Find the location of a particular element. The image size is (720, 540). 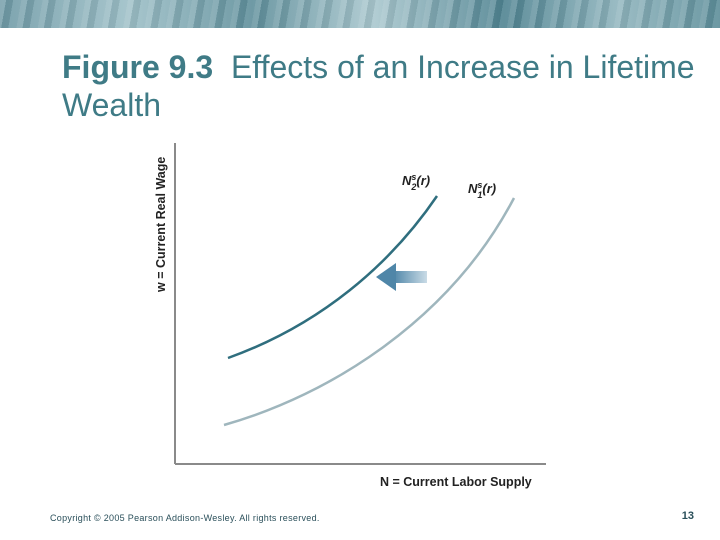

x-axis-label: N = Current Labor Supply is located at coordinates (456, 482).